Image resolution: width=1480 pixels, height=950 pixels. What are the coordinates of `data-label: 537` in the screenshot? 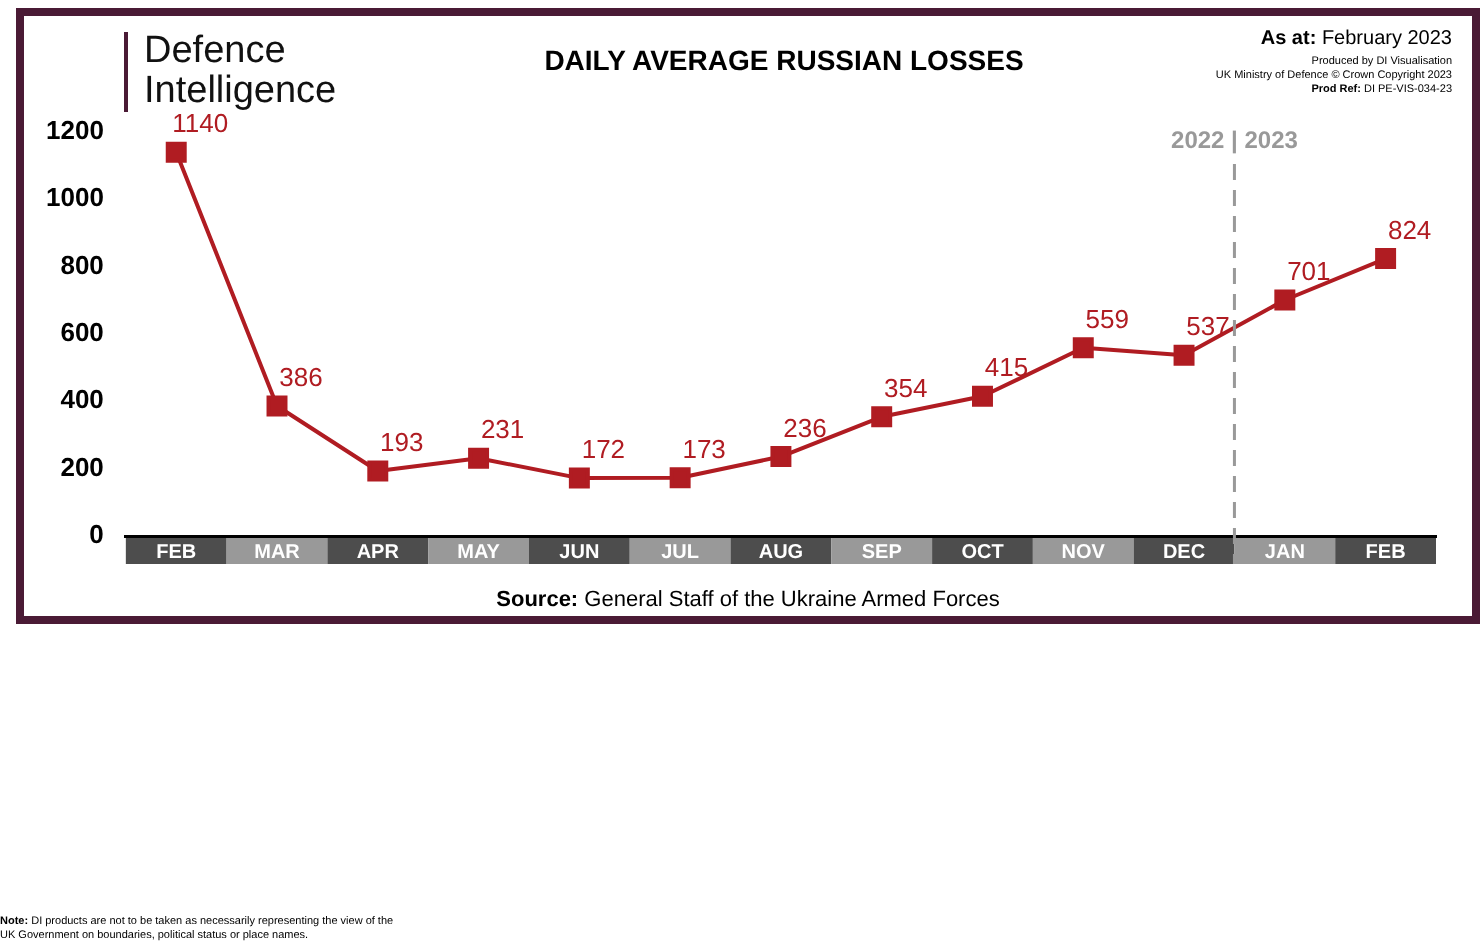 It's located at (1208, 326).